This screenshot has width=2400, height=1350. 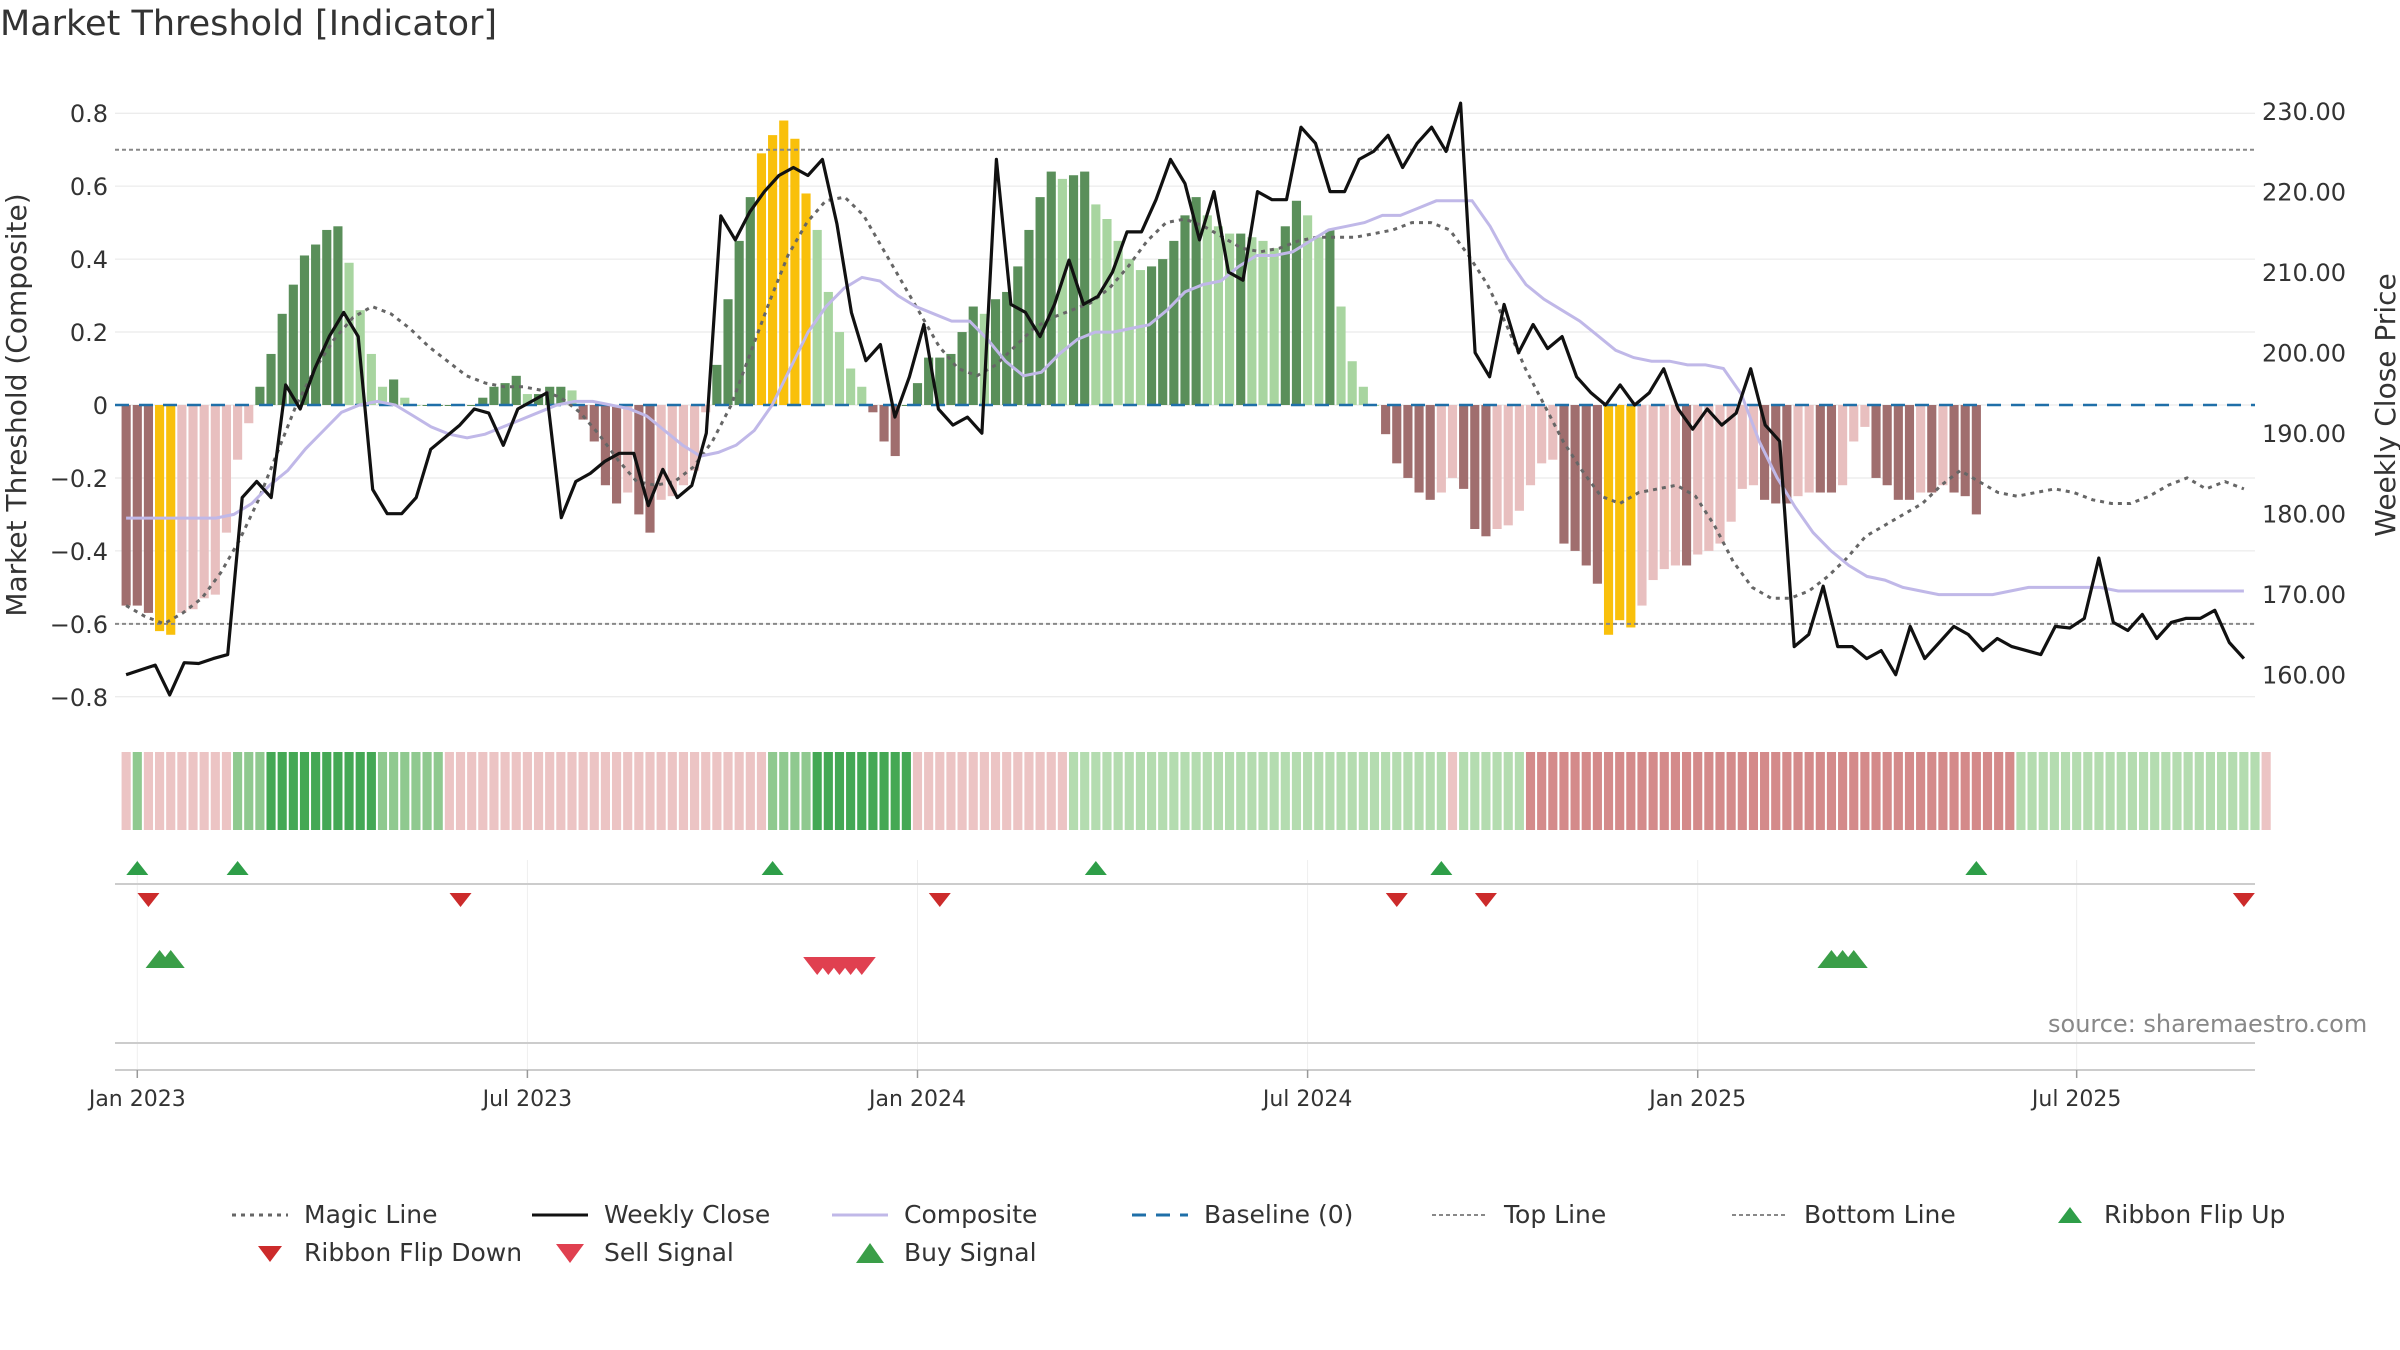 What do you see at coordinates (1843, 1214) in the screenshot?
I see `legend-item-bottom-line: Bottom Line` at bounding box center [1843, 1214].